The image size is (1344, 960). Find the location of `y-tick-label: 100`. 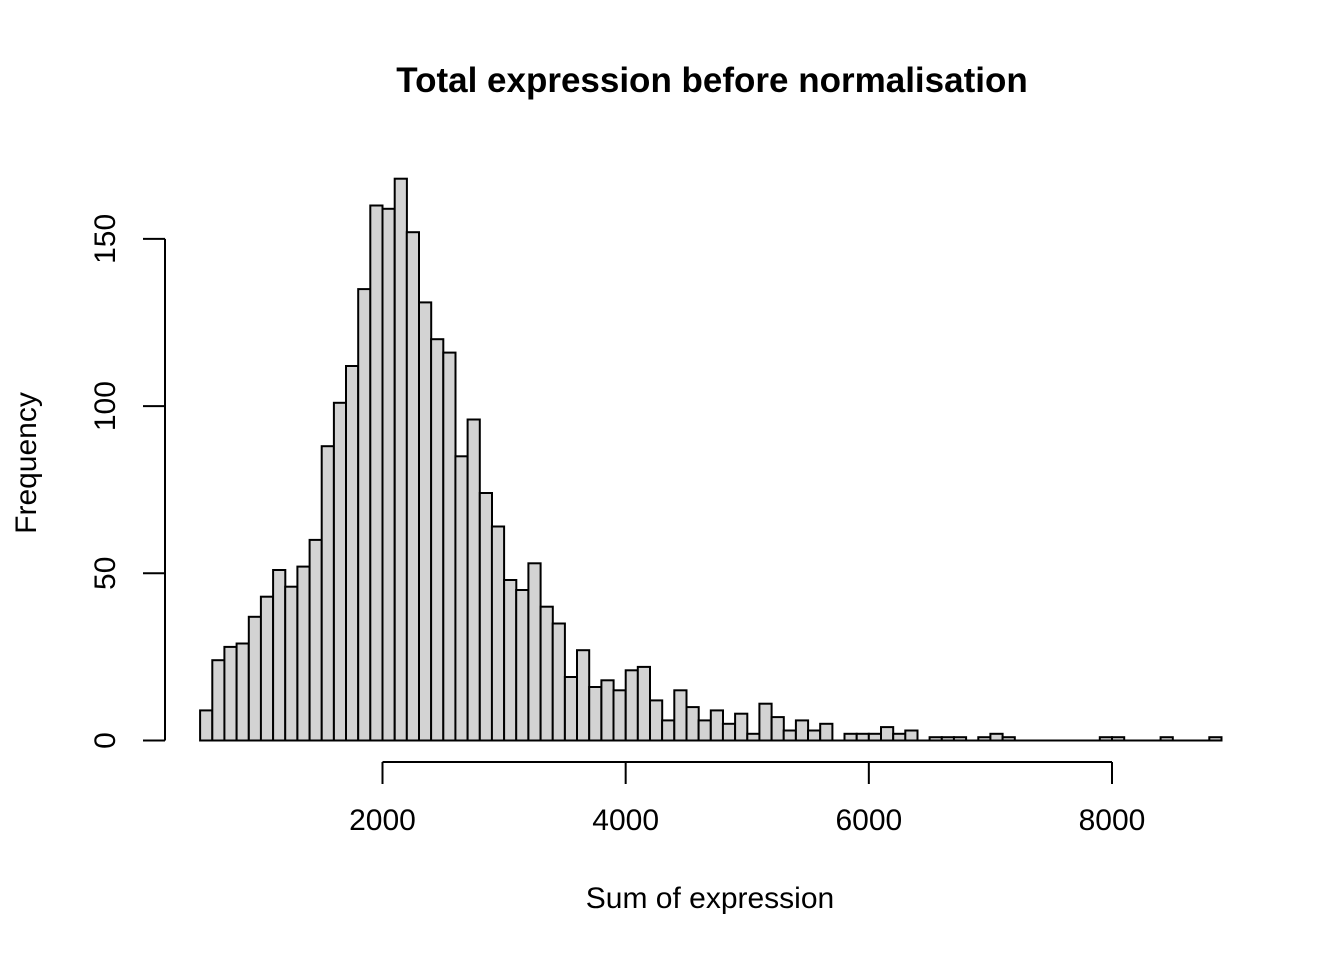

y-tick-label: 100 is located at coordinates (105, 406).